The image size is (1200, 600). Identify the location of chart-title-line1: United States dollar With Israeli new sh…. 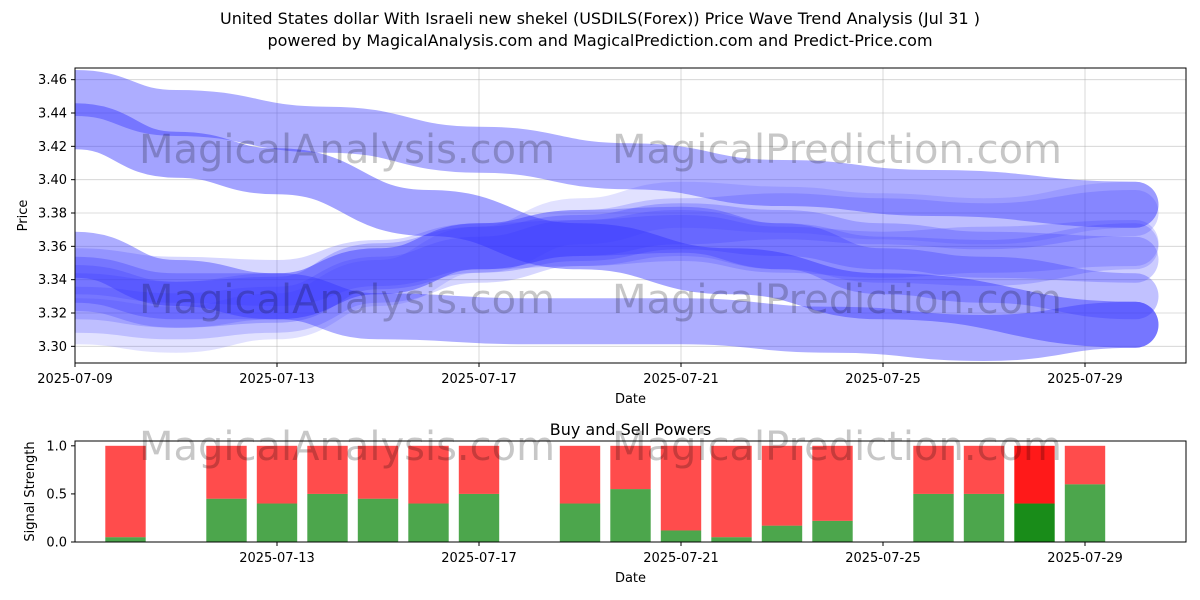
(600, 18).